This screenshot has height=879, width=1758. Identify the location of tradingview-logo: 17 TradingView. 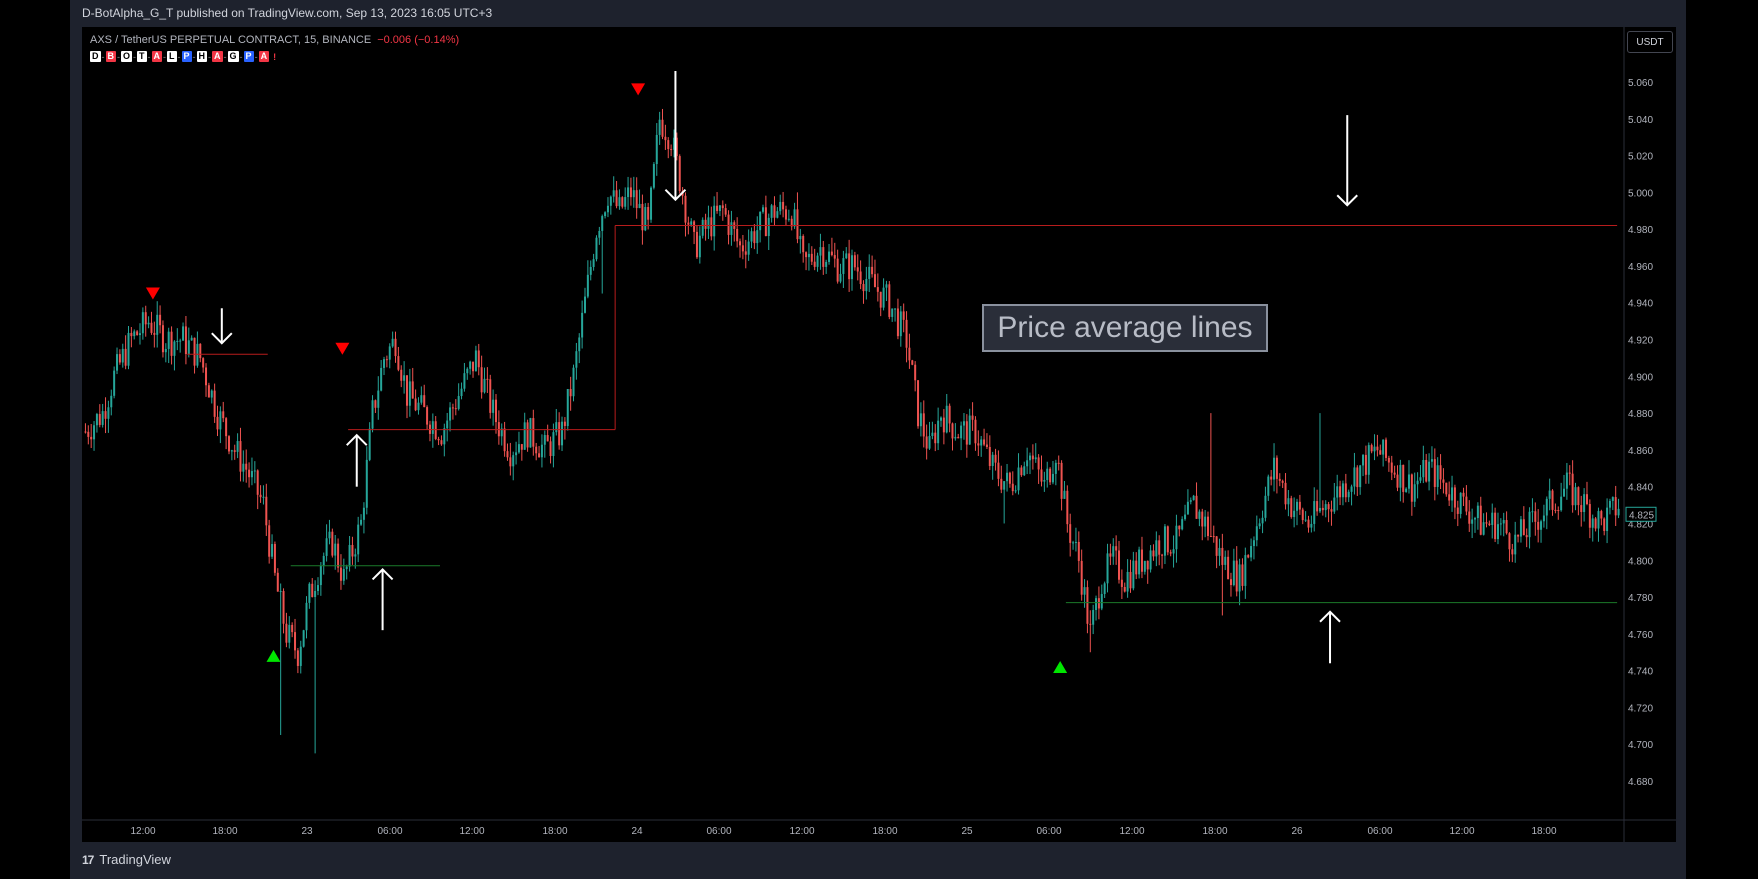
(126, 859).